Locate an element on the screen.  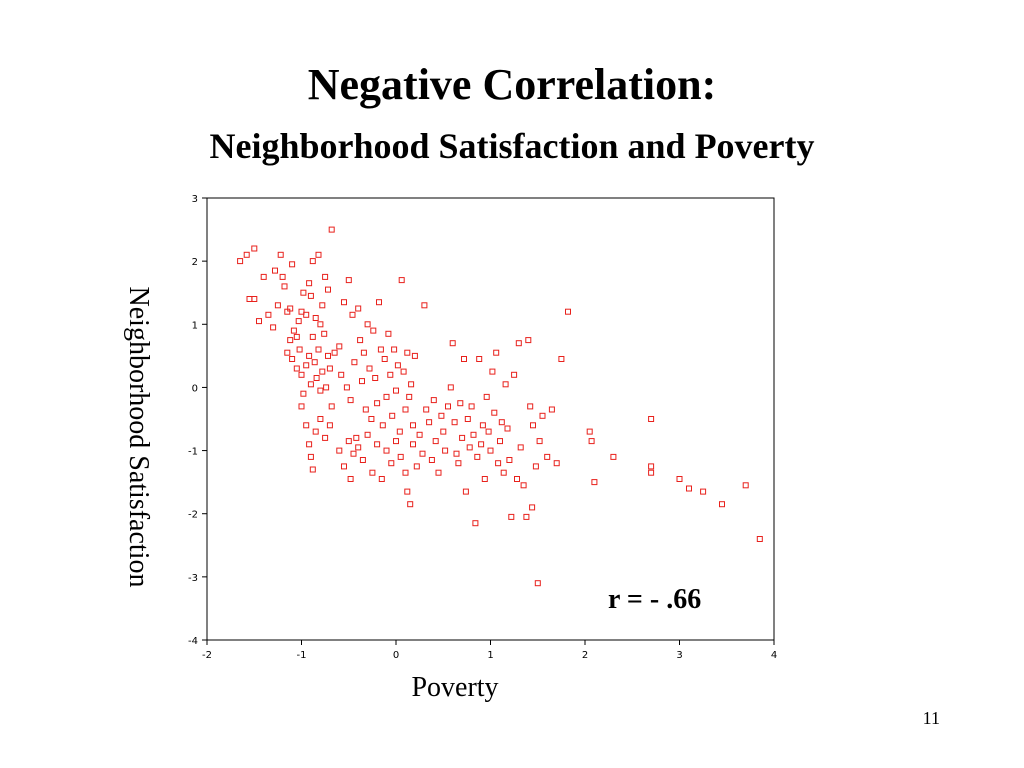
x-tick-label: 2 is located at coordinates (585, 655).